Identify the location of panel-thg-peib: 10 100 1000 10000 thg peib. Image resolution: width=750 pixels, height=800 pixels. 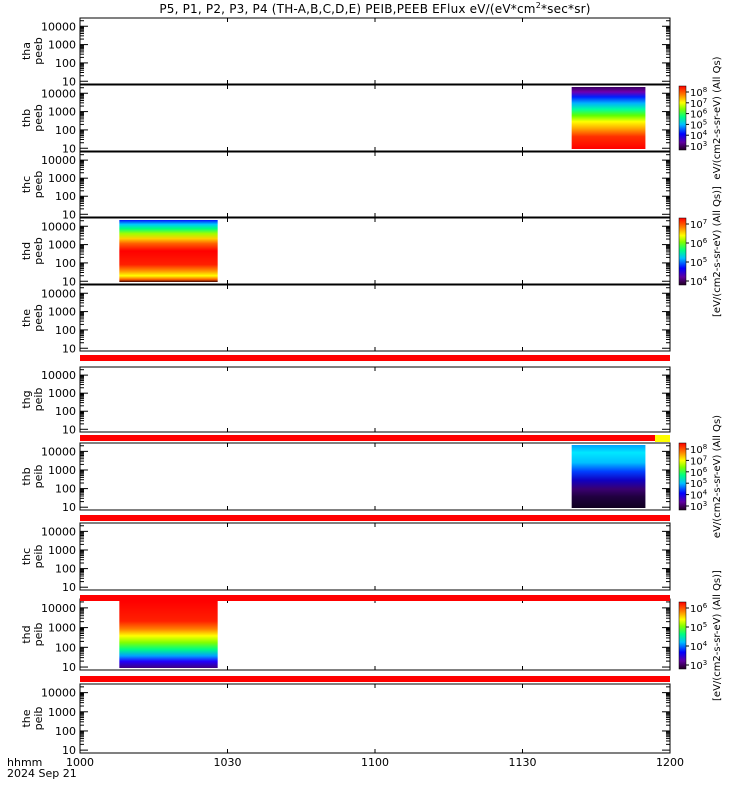
(345, 401).